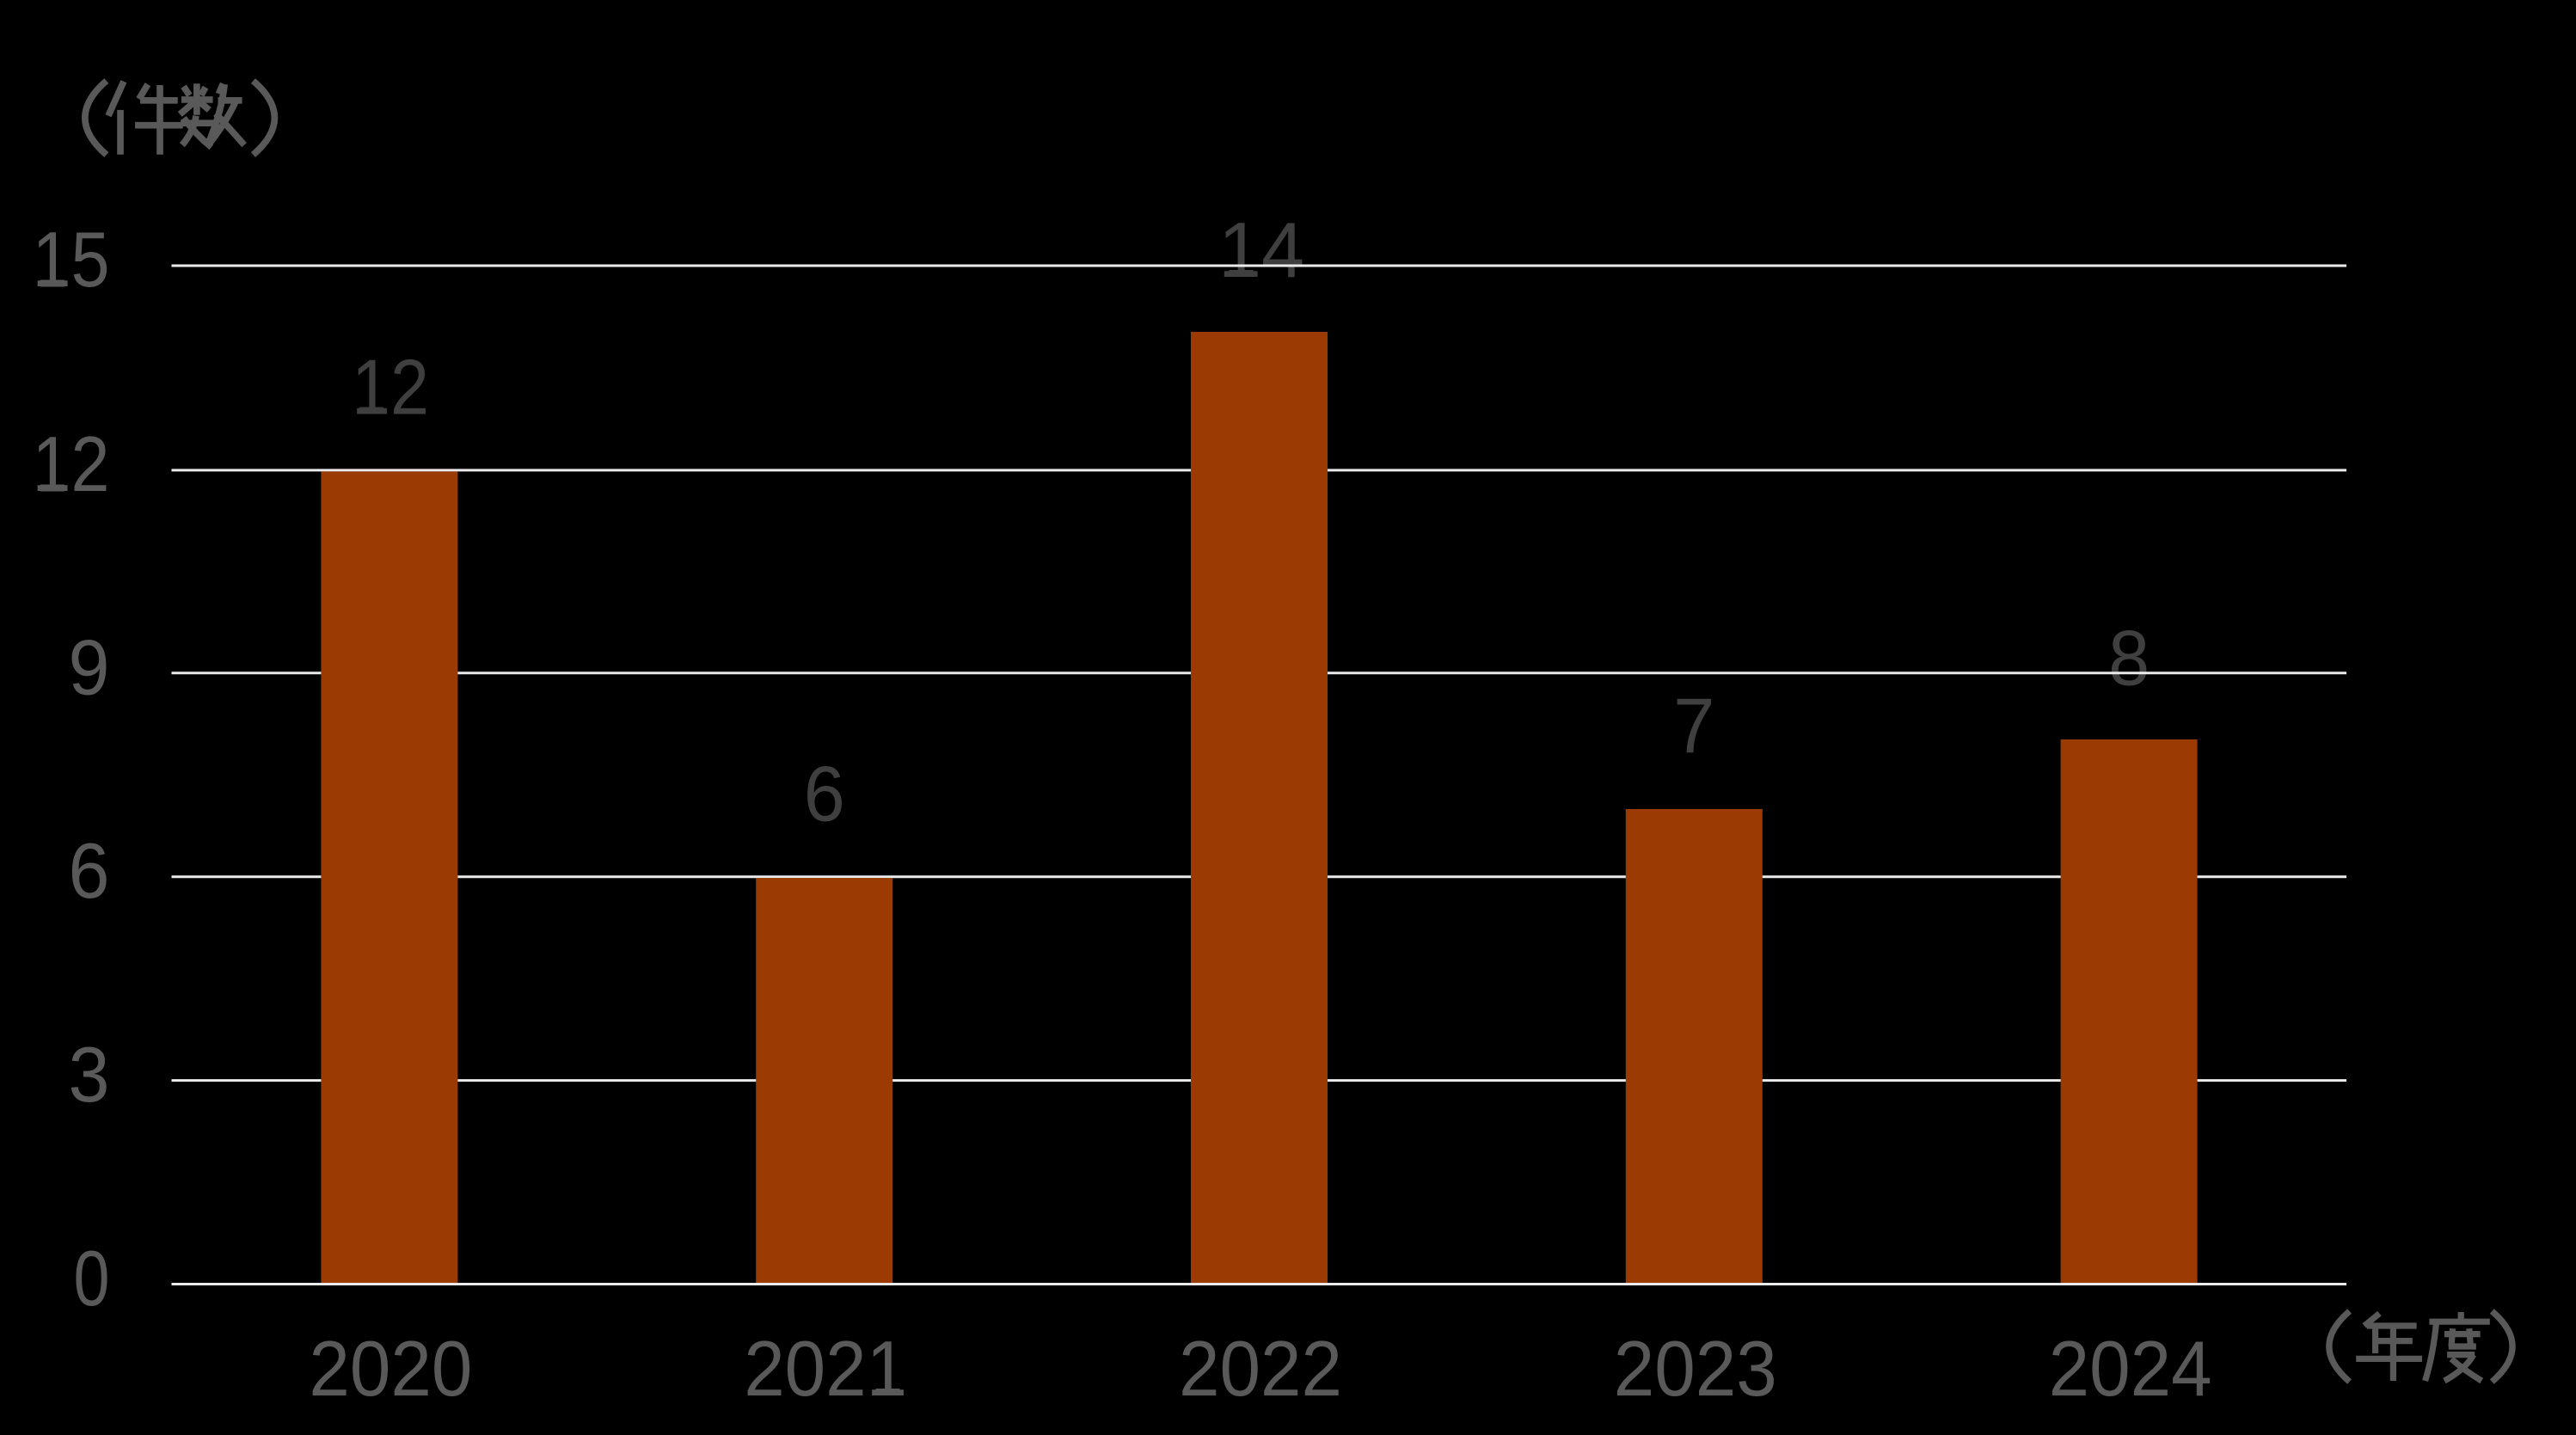  Describe the element at coordinates (89, 1076) in the screenshot. I see `svg-text: 3` at that location.